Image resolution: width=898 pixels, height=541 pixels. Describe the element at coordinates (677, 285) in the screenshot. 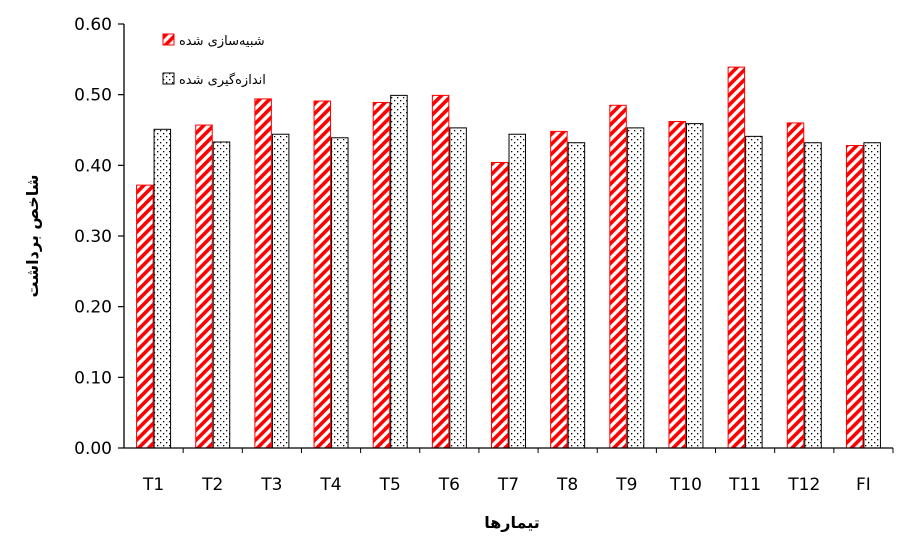

I see `bar-simulated-t10` at that location.